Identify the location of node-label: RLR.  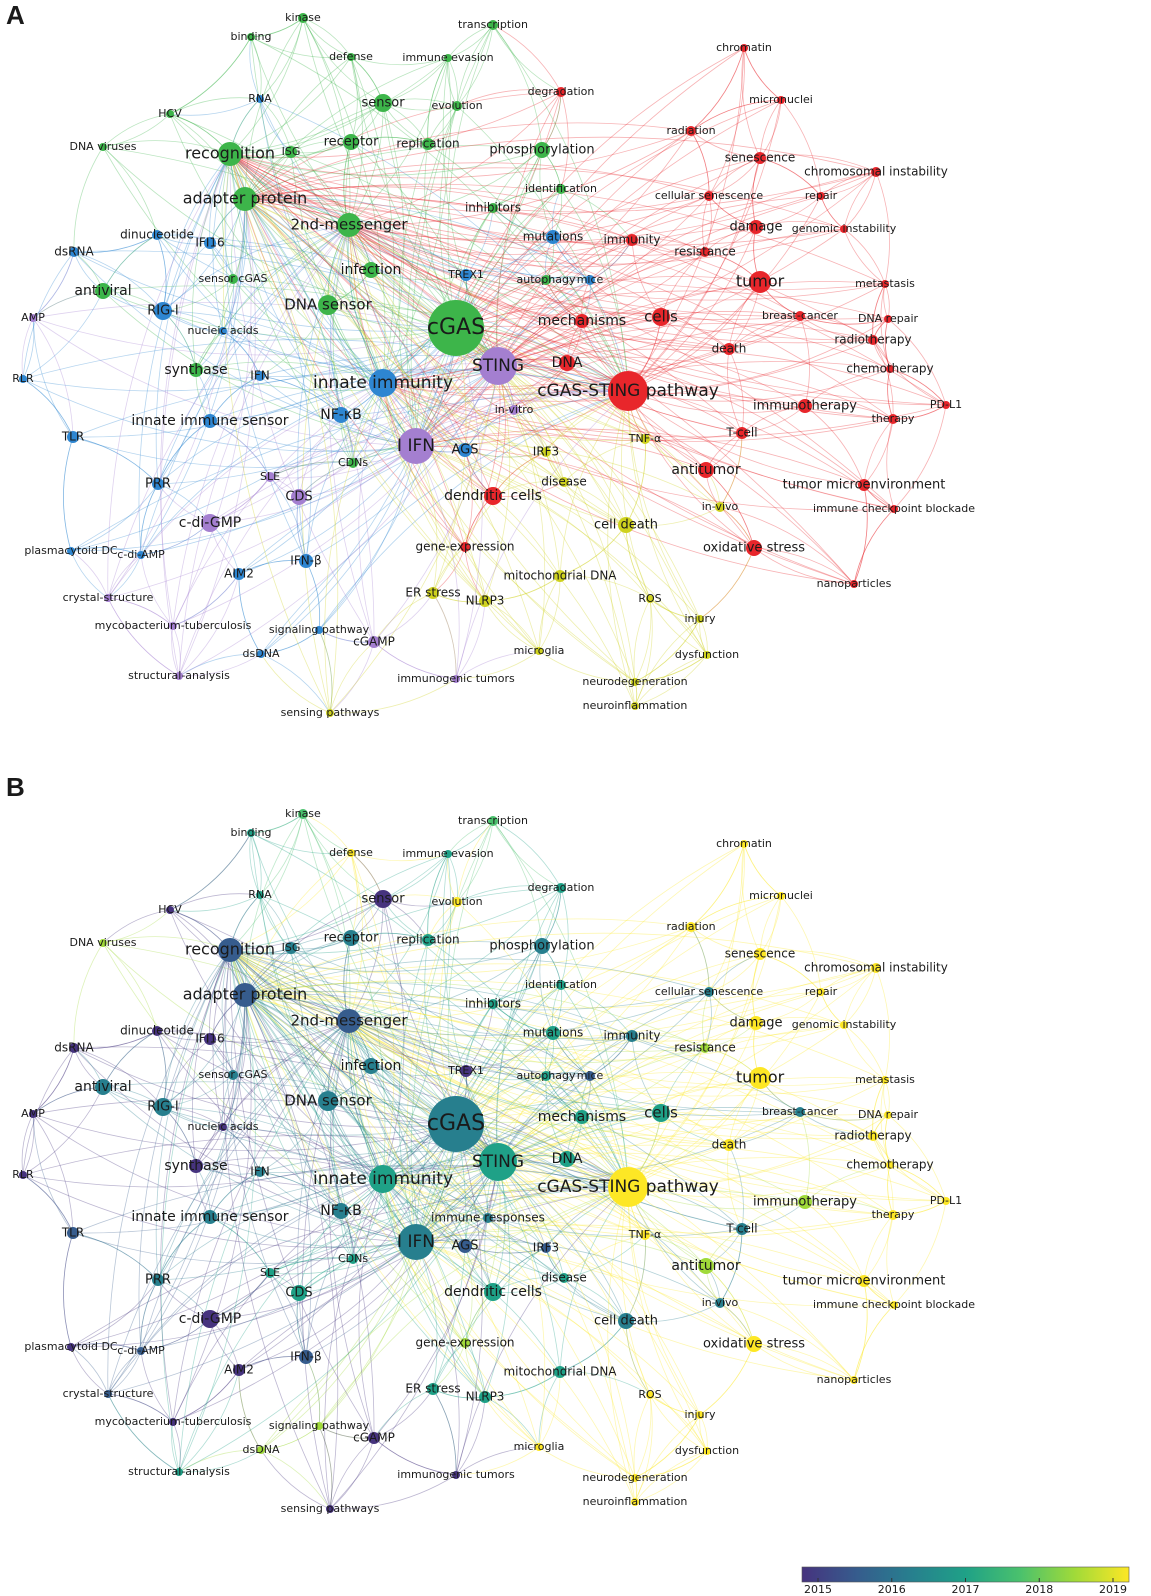
(23, 1174).